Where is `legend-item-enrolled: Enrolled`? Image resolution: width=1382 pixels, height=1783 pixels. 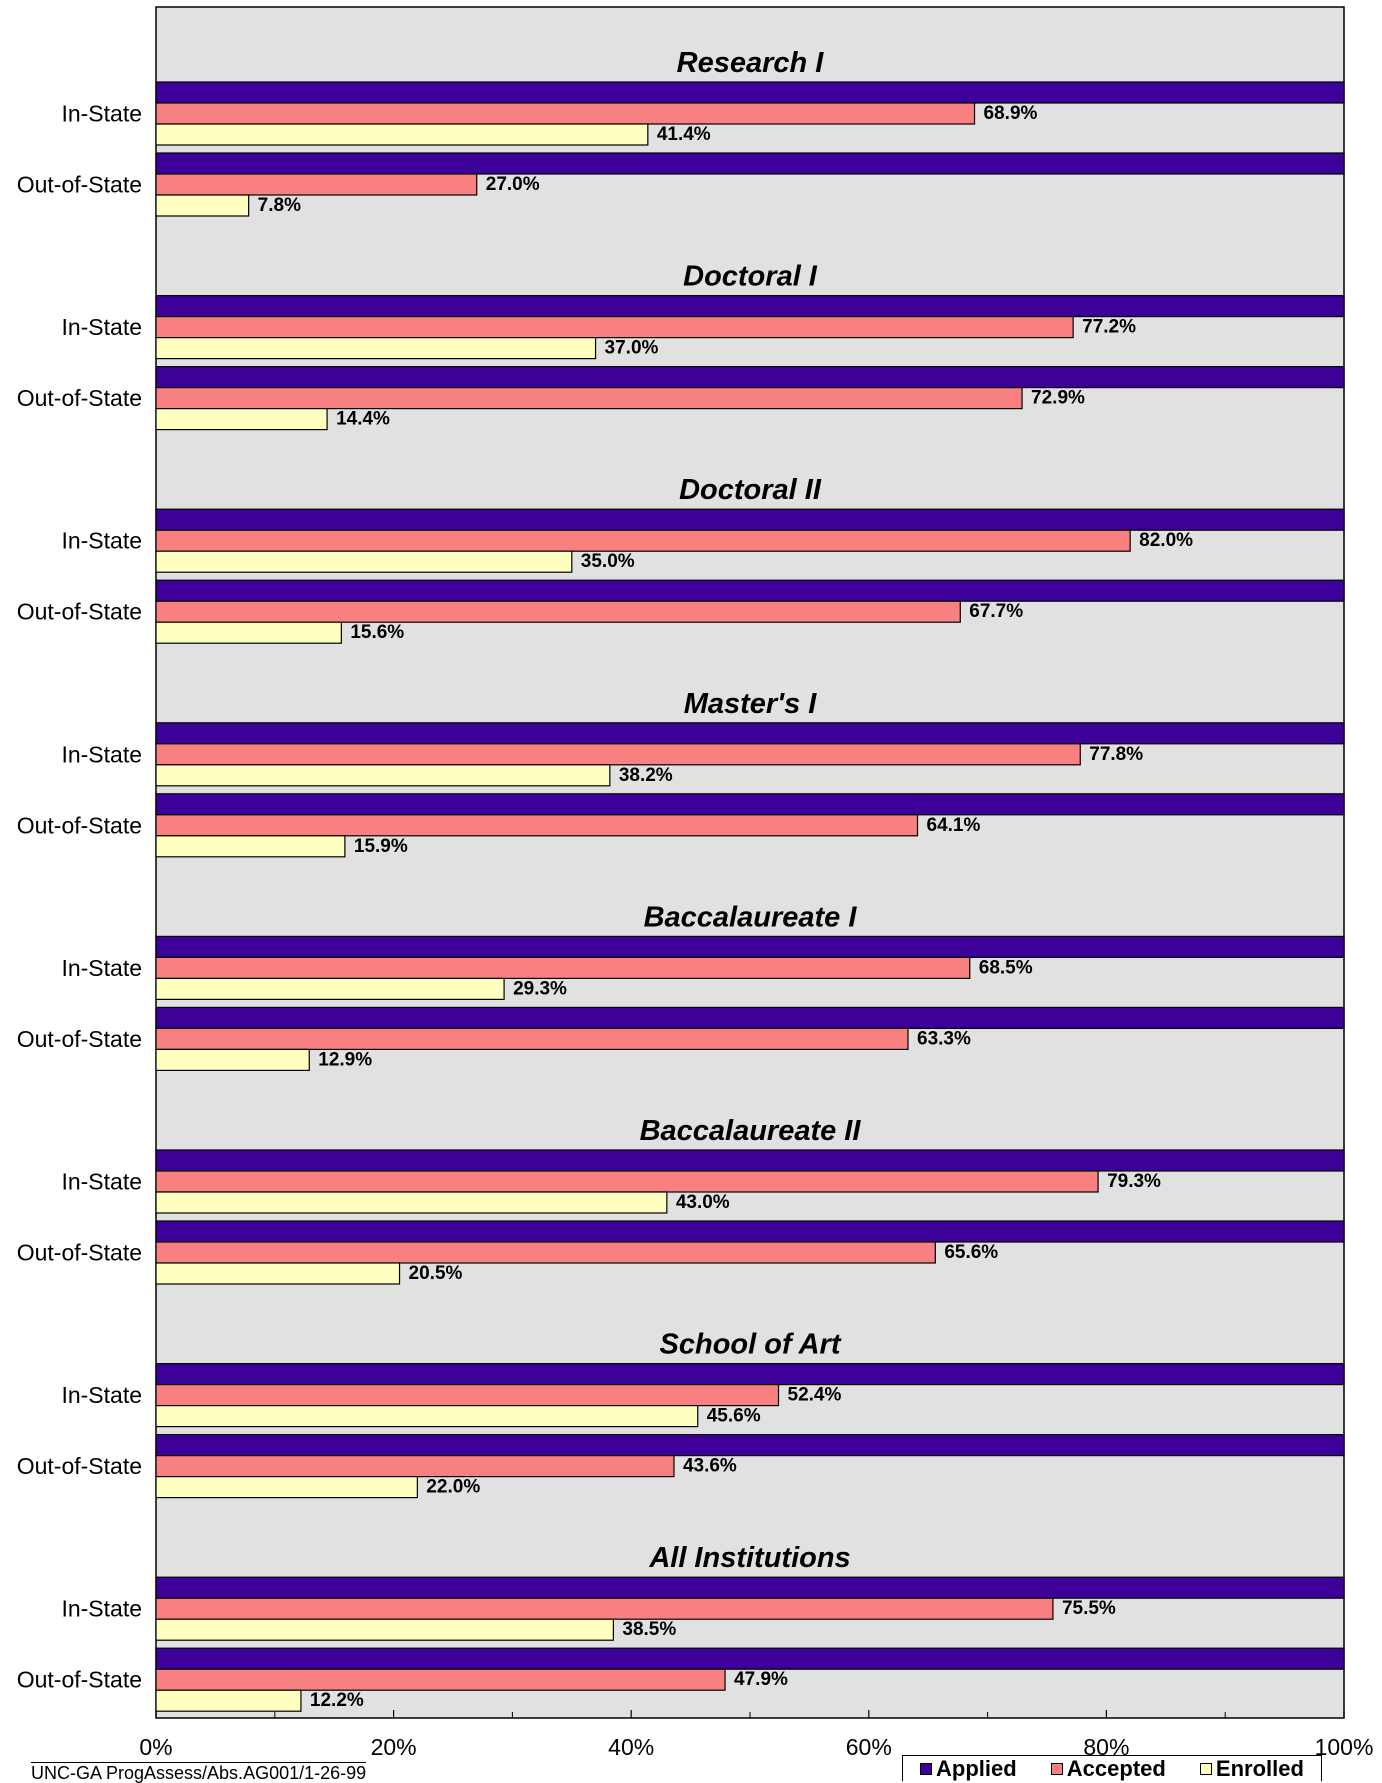
legend-item-enrolled: Enrolled is located at coordinates (1251, 1768).